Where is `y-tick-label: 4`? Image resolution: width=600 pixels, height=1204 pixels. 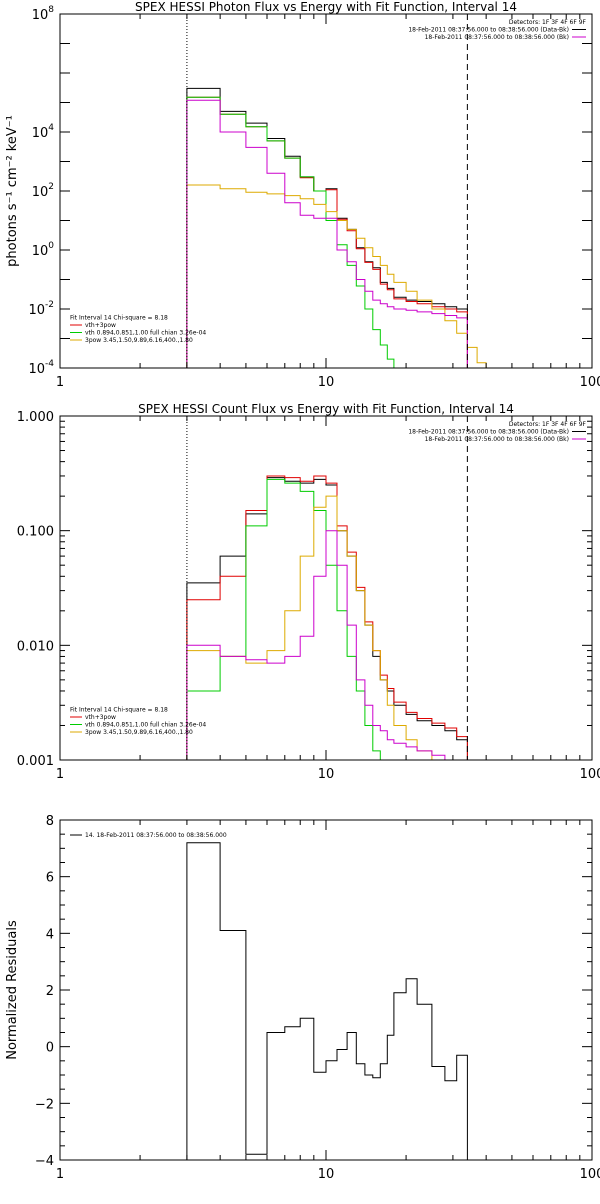
y-tick-label: 4 is located at coordinates (50, 934).